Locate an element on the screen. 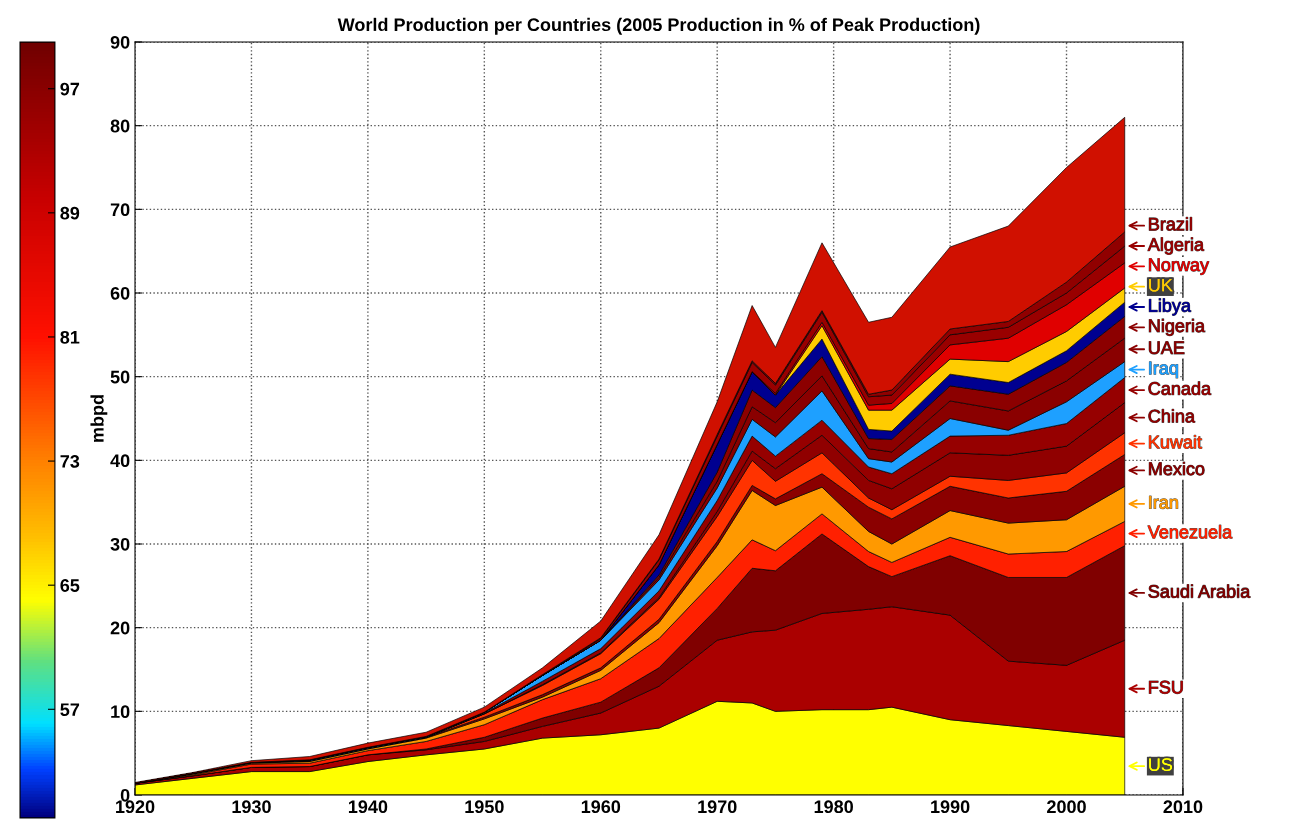 This screenshot has width=1292, height=827. color-bar-label: 97 is located at coordinates (70, 89).